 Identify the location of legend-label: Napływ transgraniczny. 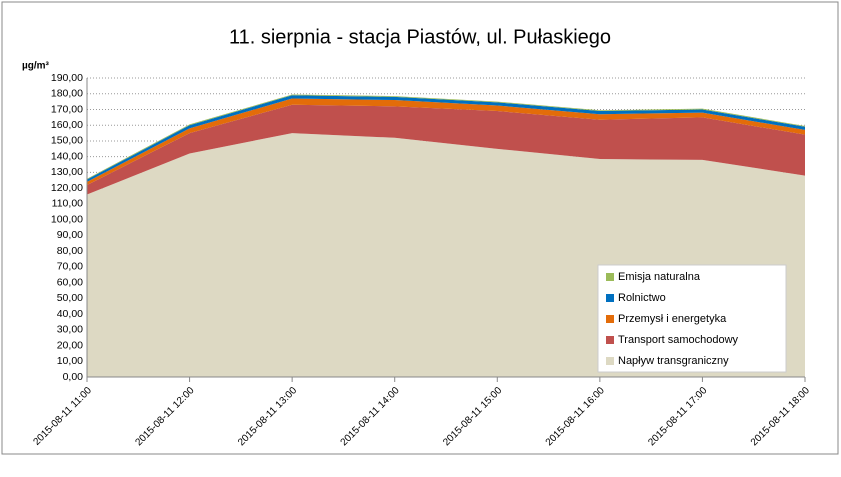
(673, 361).